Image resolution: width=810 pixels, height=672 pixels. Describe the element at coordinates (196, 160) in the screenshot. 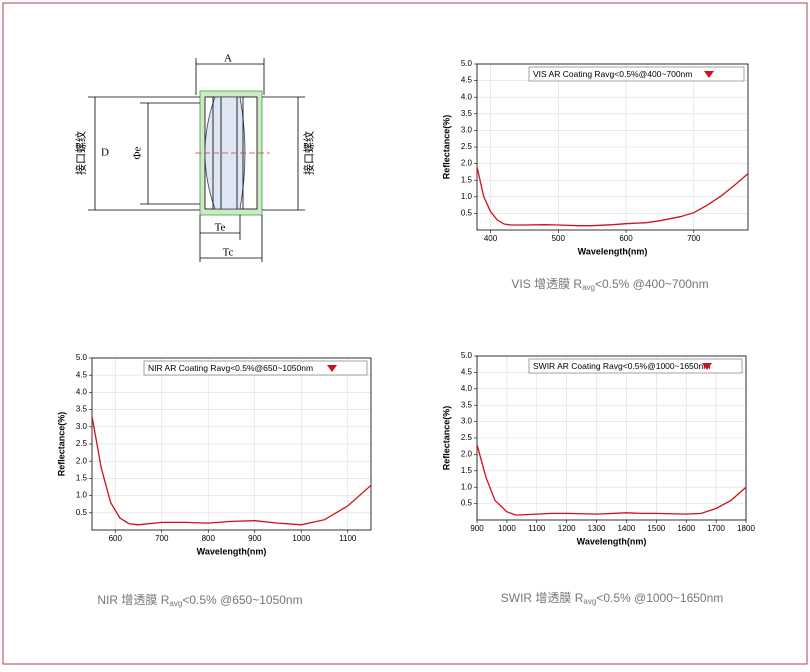

I see `lens-diagram` at that location.